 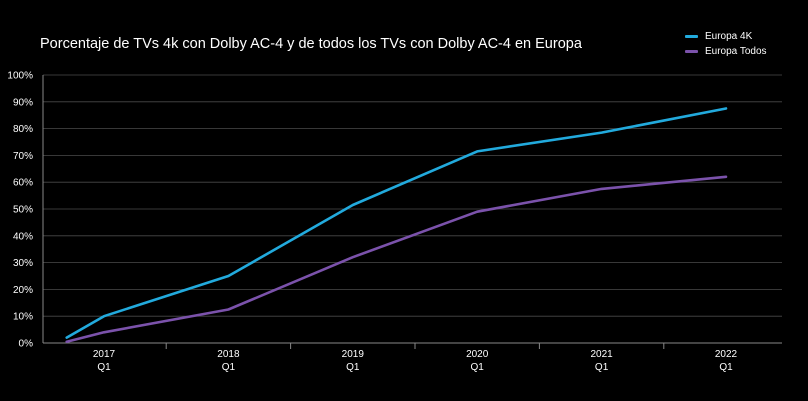 What do you see at coordinates (23, 156) in the screenshot?
I see `y-tick-label-7: 70%` at bounding box center [23, 156].